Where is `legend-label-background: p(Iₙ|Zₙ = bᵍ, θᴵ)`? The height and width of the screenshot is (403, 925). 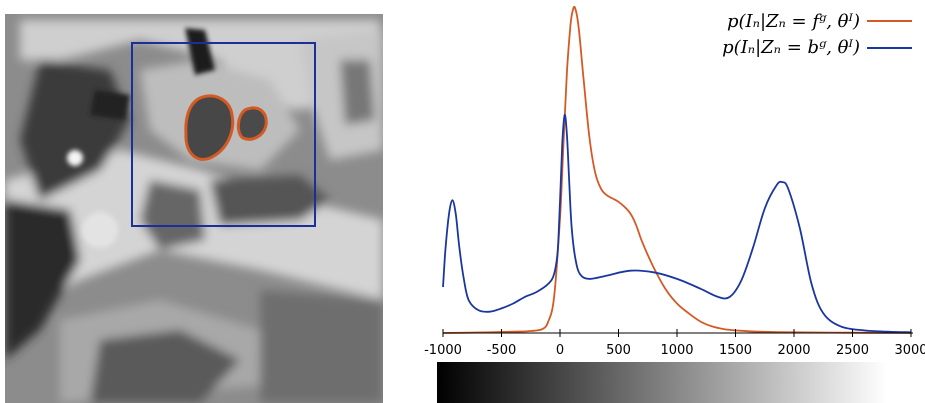
legend-label-background: p(Iₙ|Zₙ = bᵍ, θᴵ) is located at coordinates (791, 47).